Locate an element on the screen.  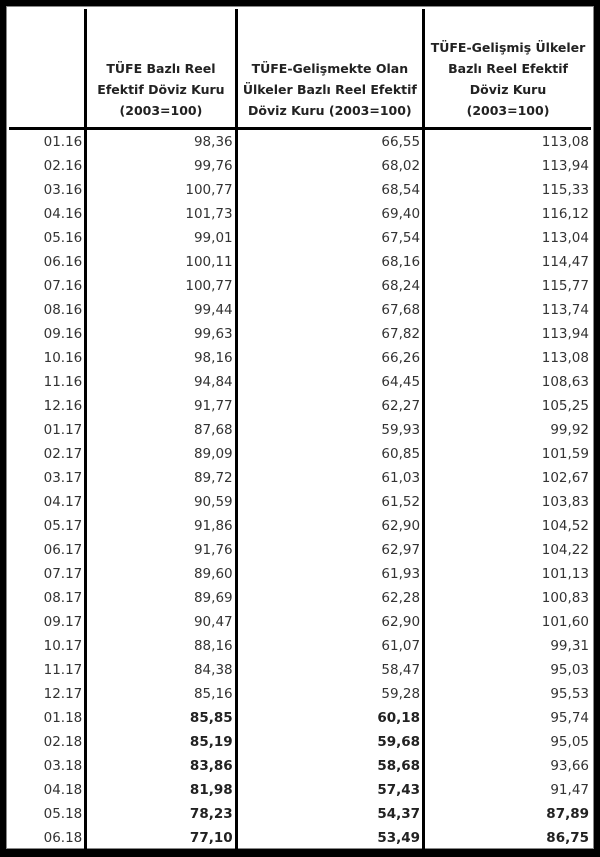
period-cell: 05.16 is located at coordinates (48, 238).